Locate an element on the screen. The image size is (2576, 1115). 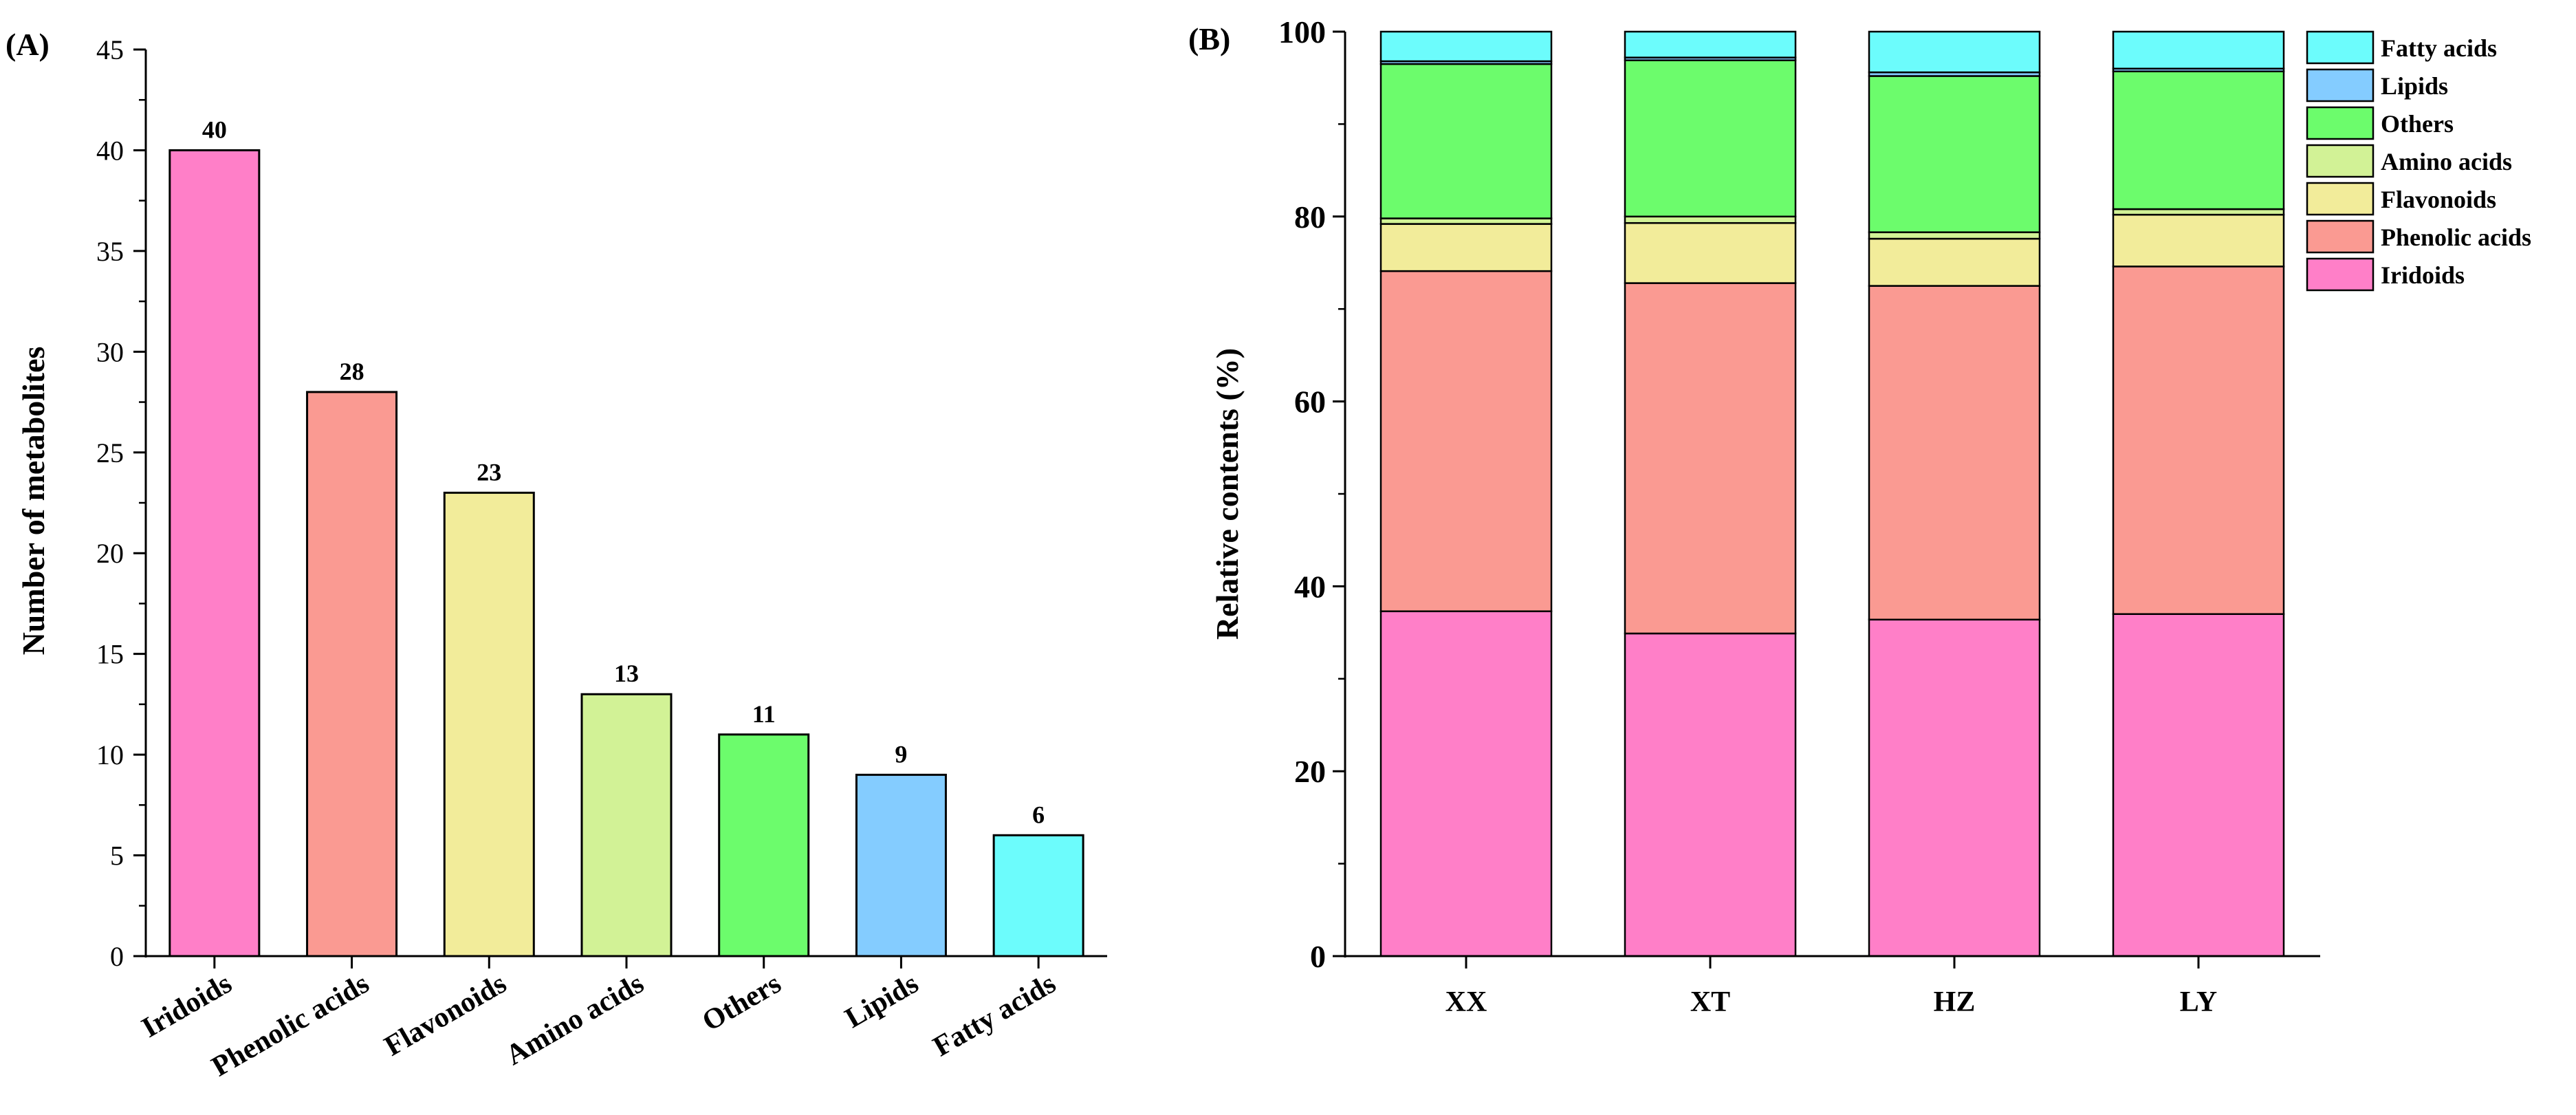
x-category-label: XX is located at coordinates (1466, 1002).